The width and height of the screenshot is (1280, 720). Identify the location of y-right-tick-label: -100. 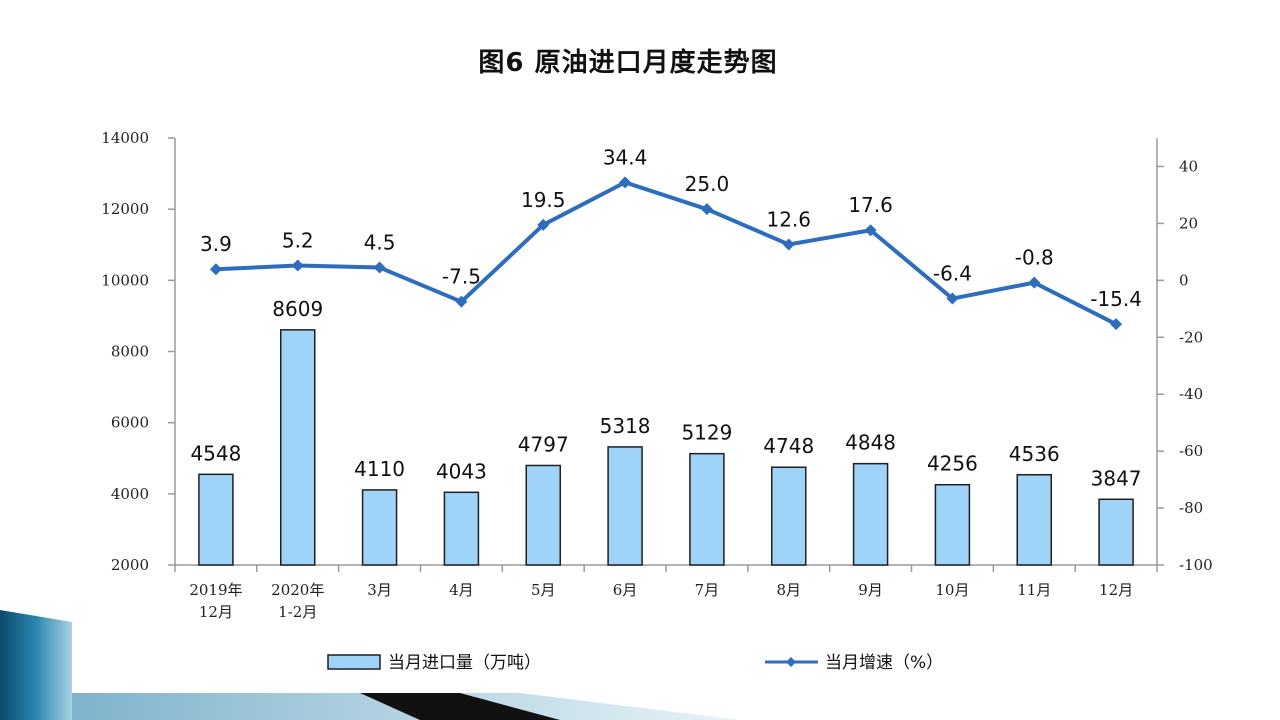
(1196, 565).